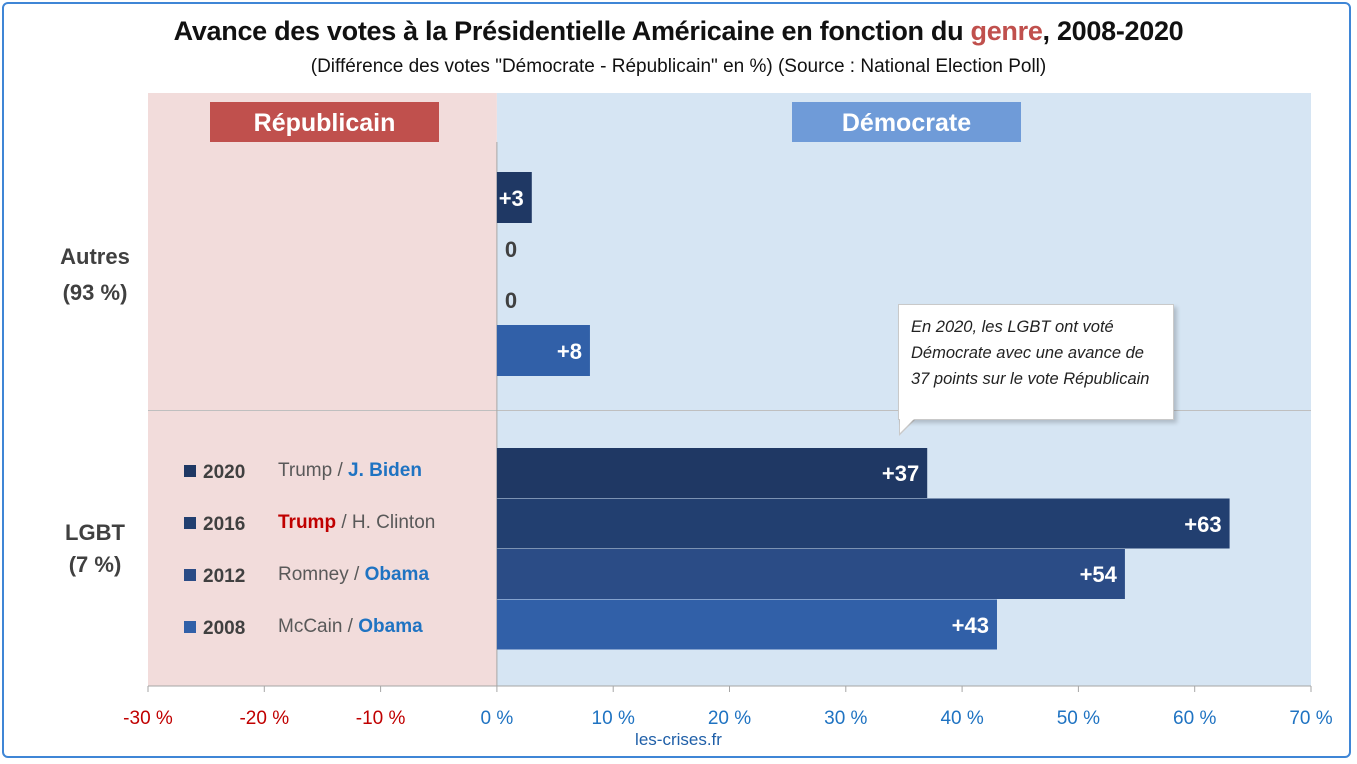 The image size is (1357, 764). I want to click on data-label: +43, so click(970, 625).